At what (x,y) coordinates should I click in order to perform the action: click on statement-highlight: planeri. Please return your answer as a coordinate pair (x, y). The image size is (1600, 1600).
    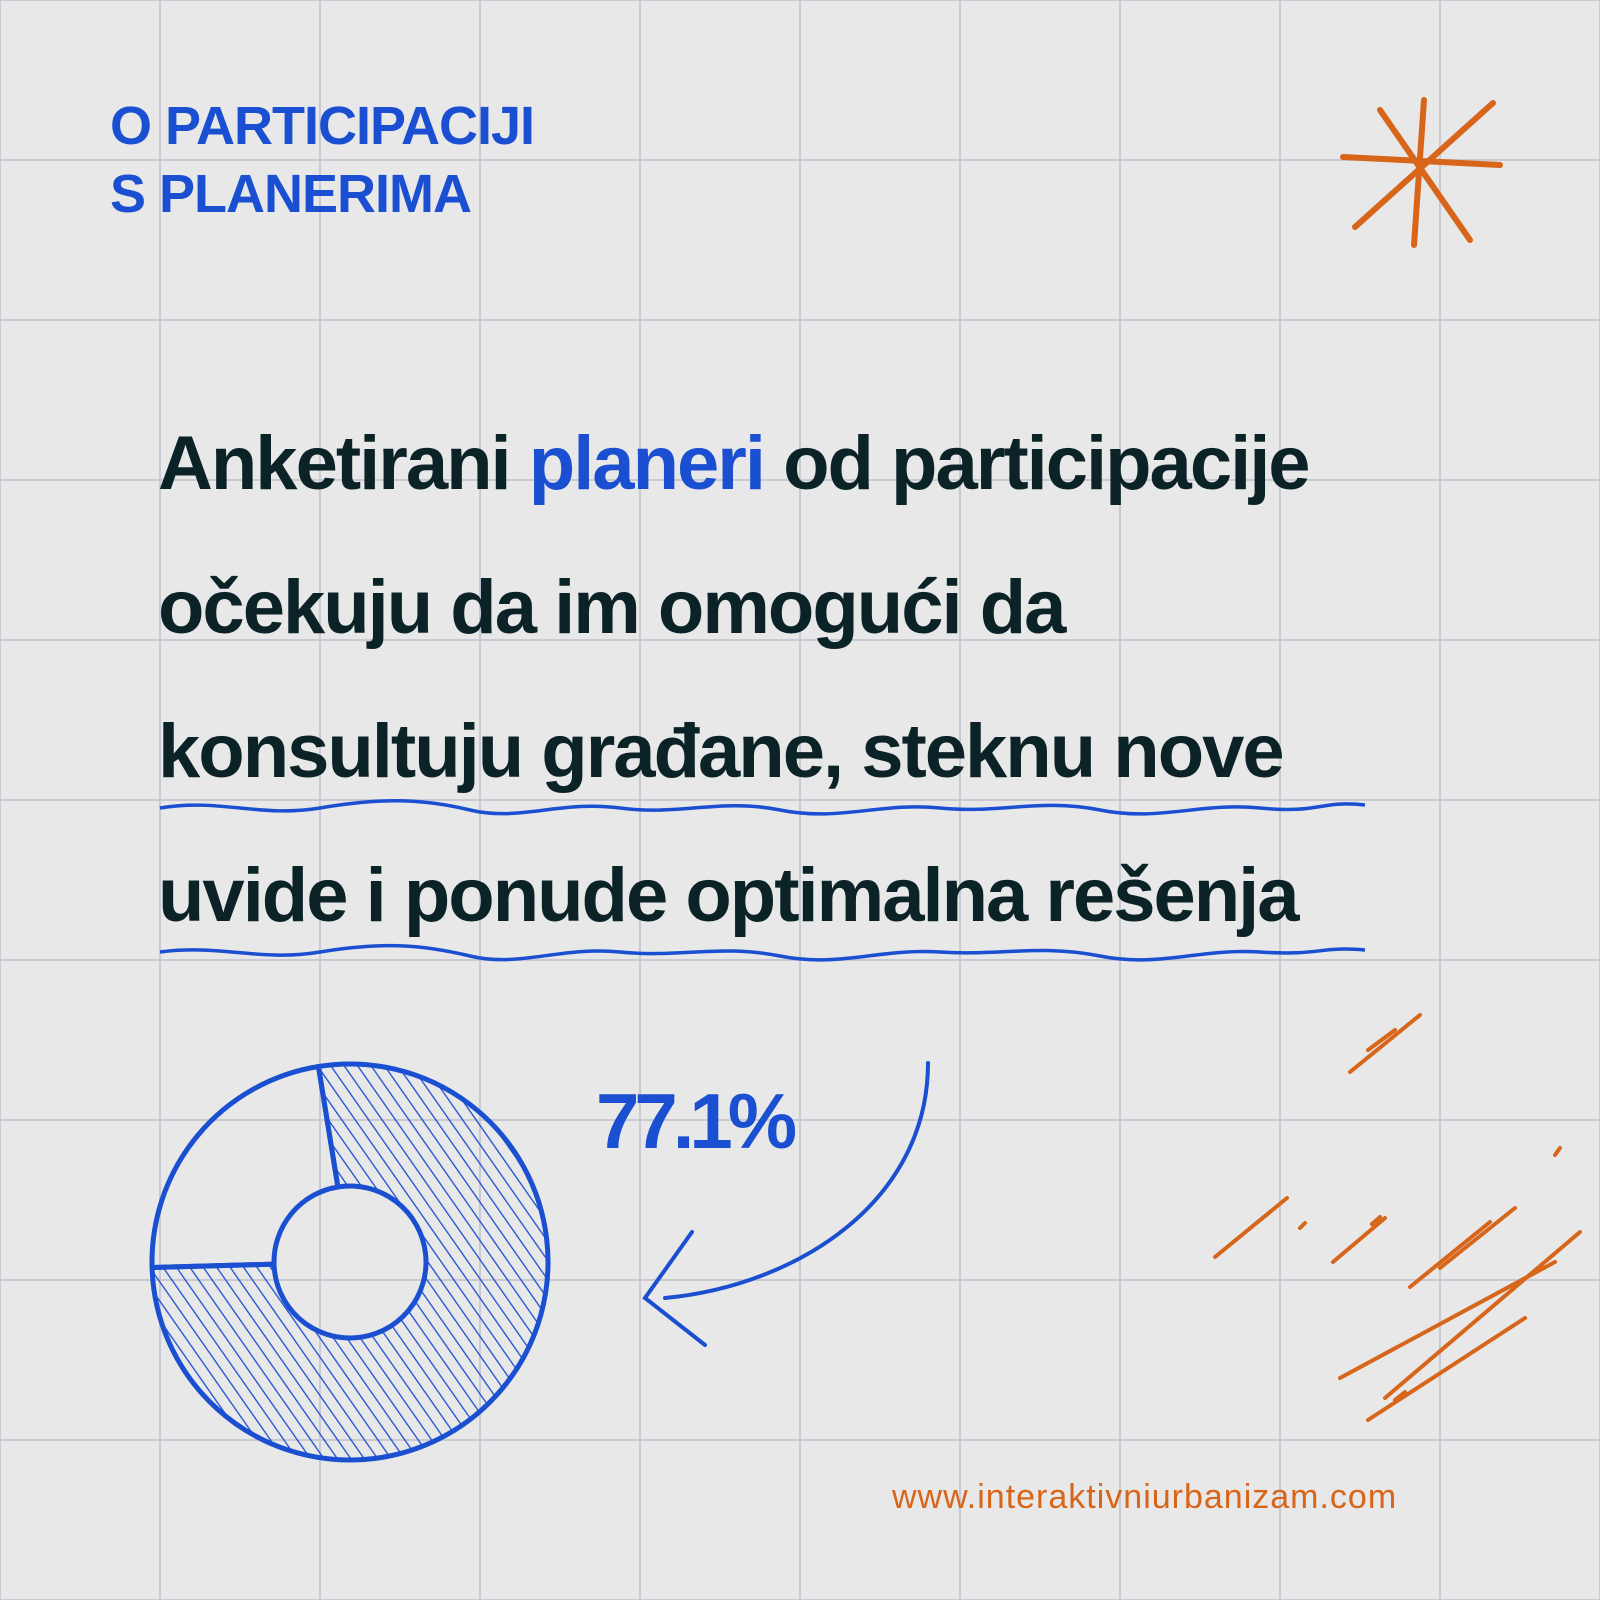
    Looking at the image, I should click on (647, 463).